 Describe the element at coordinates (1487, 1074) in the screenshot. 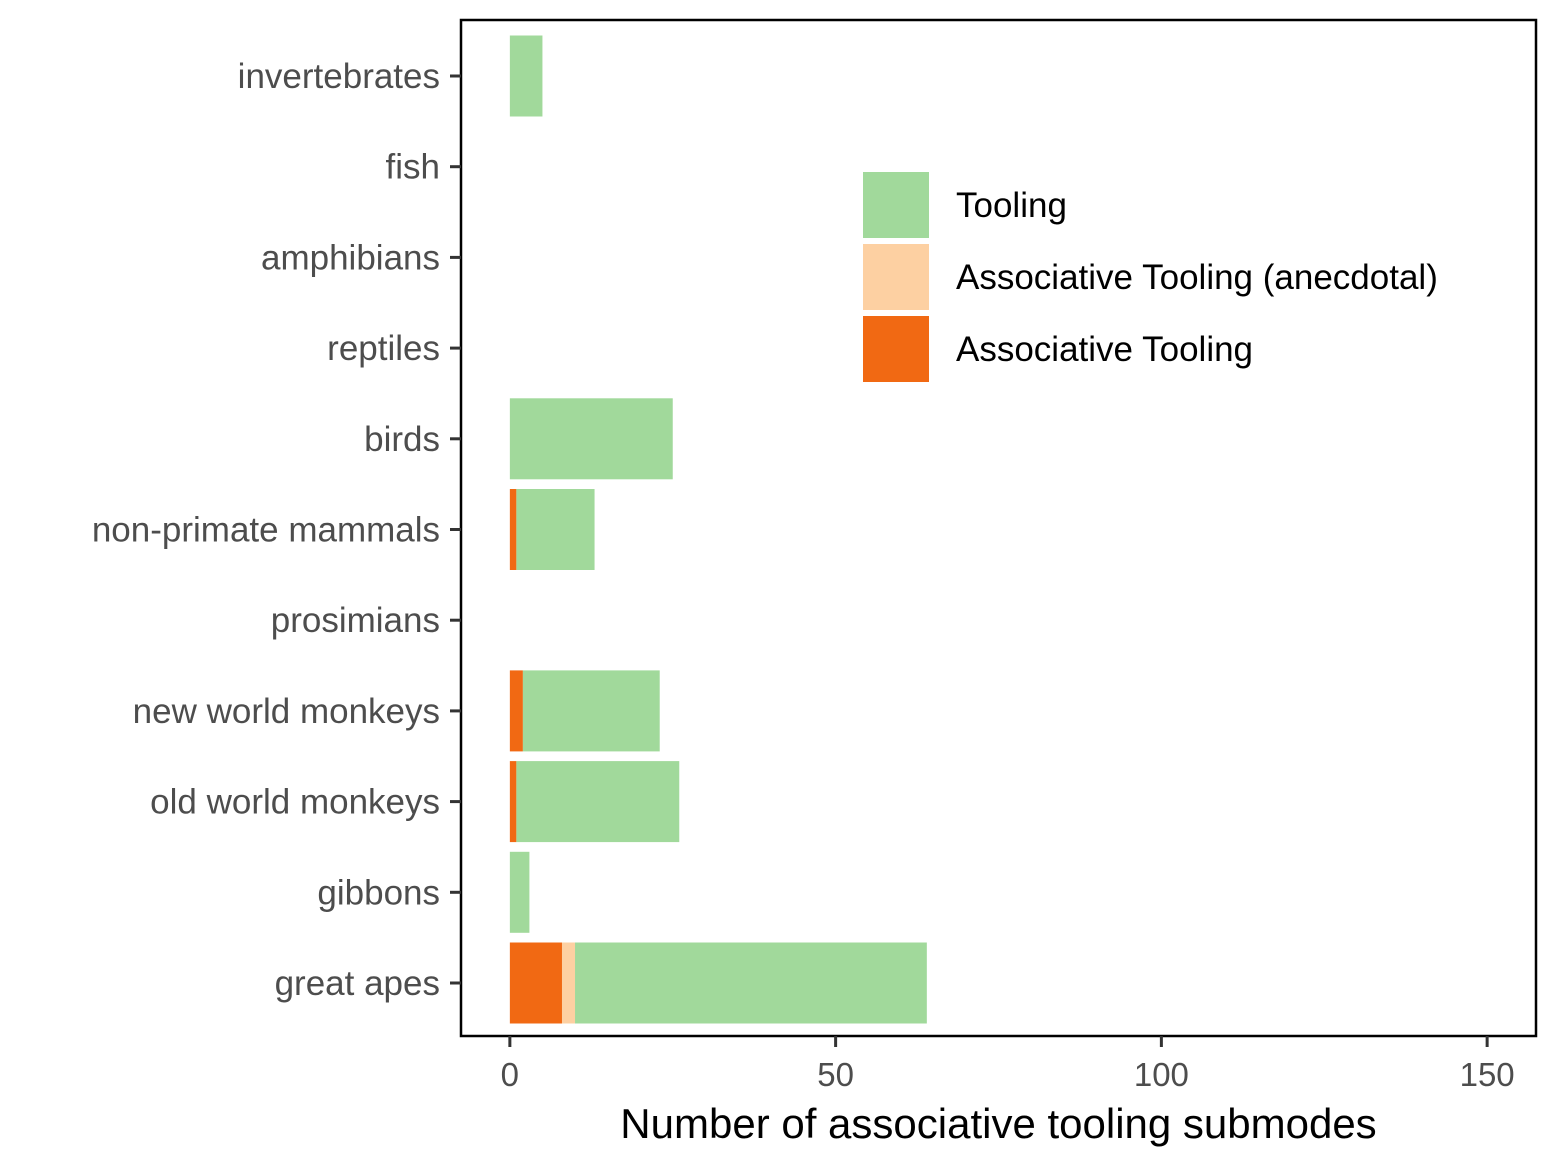

I see `x-tick-label-150: 150` at that location.